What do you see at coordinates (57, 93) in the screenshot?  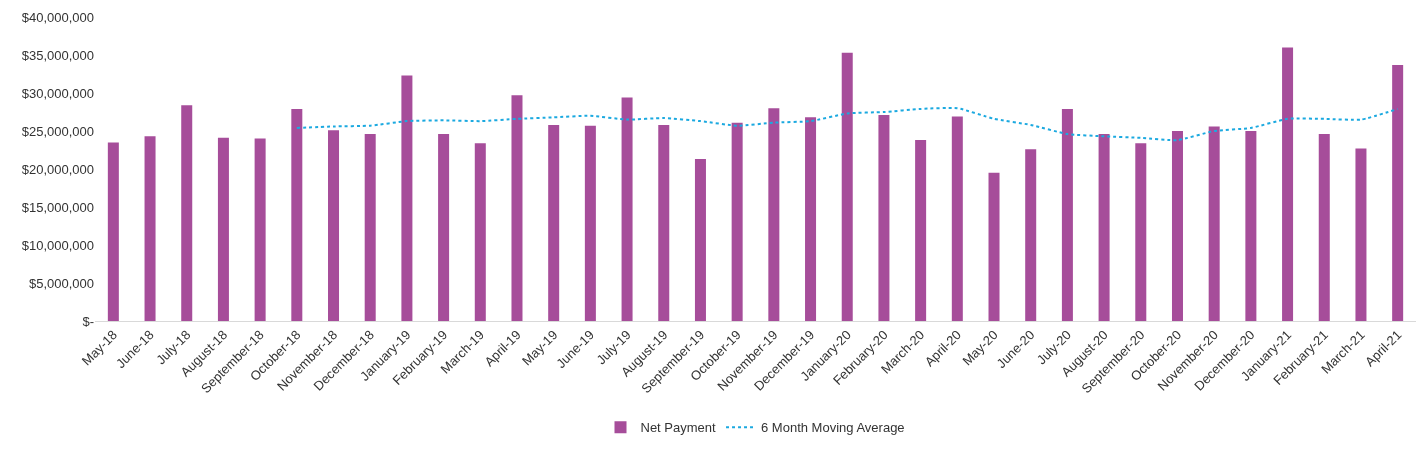 I see `y-tick-label: $30,000,000` at bounding box center [57, 93].